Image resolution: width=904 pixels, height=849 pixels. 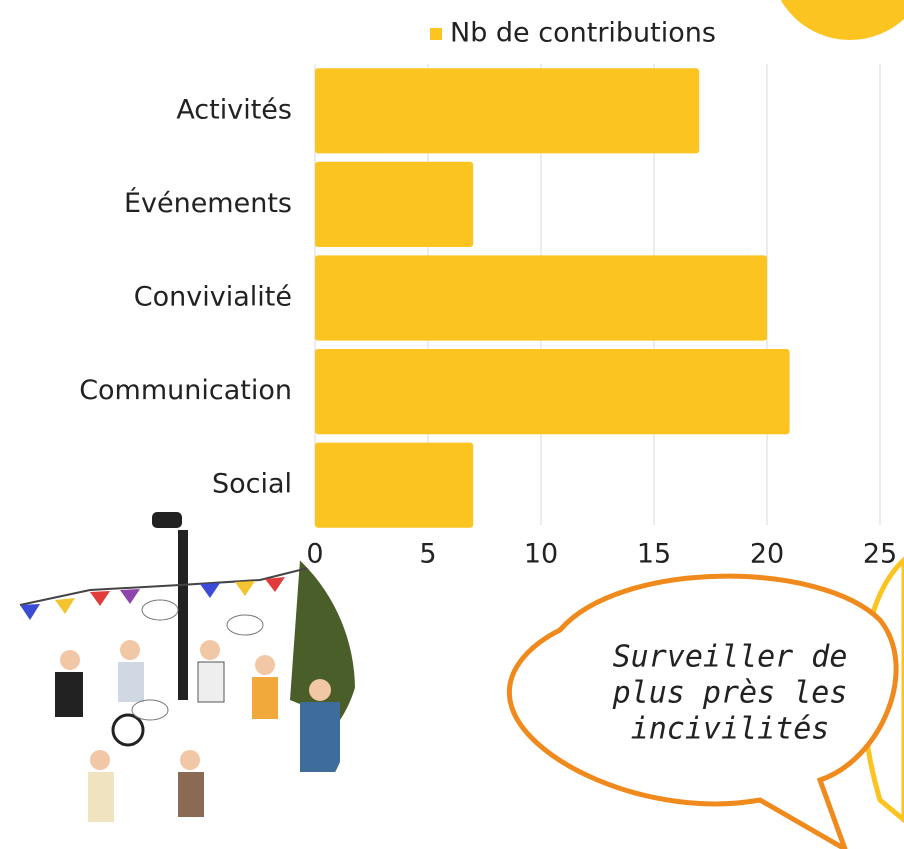 What do you see at coordinates (654, 554) in the screenshot?
I see `x-tick-label: 15` at bounding box center [654, 554].